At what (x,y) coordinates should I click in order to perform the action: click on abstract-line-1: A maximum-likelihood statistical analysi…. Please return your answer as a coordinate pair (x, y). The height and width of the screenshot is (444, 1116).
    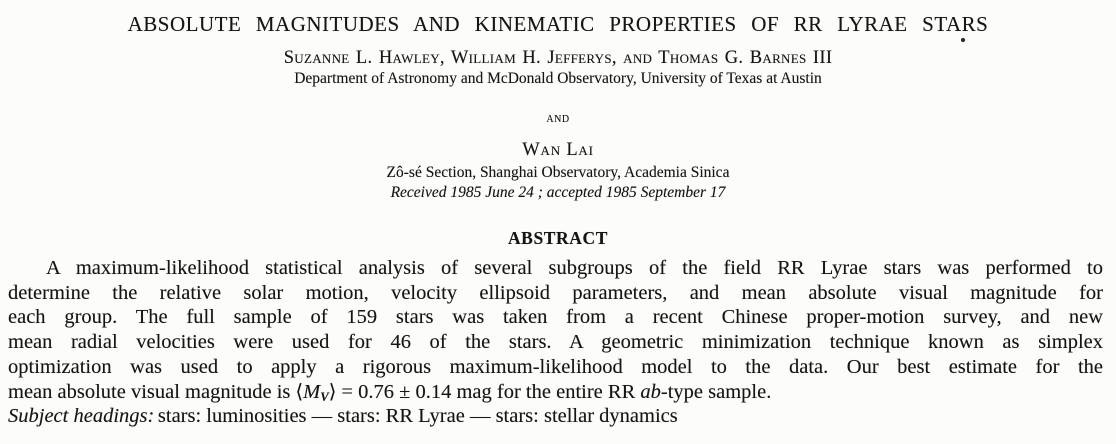
    Looking at the image, I should click on (574, 268).